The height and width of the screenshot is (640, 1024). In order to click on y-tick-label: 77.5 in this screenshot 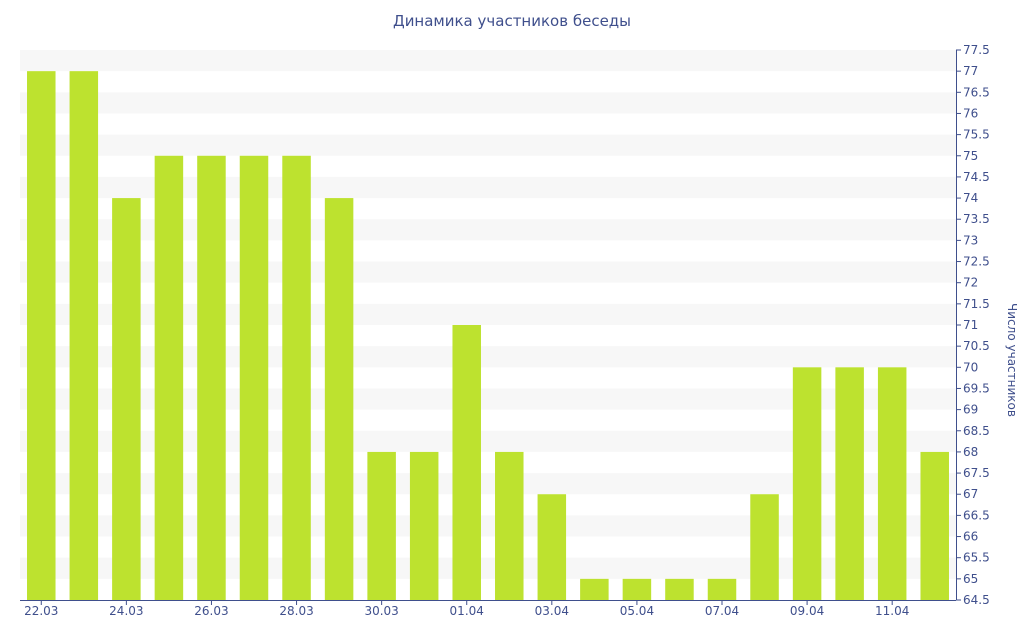, I will do `click(976, 50)`.